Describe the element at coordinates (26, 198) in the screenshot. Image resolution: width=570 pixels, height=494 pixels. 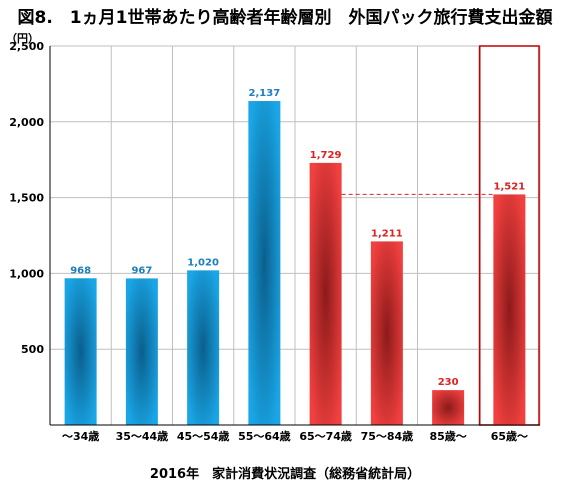
I see `y-tick-label: 1,500` at that location.